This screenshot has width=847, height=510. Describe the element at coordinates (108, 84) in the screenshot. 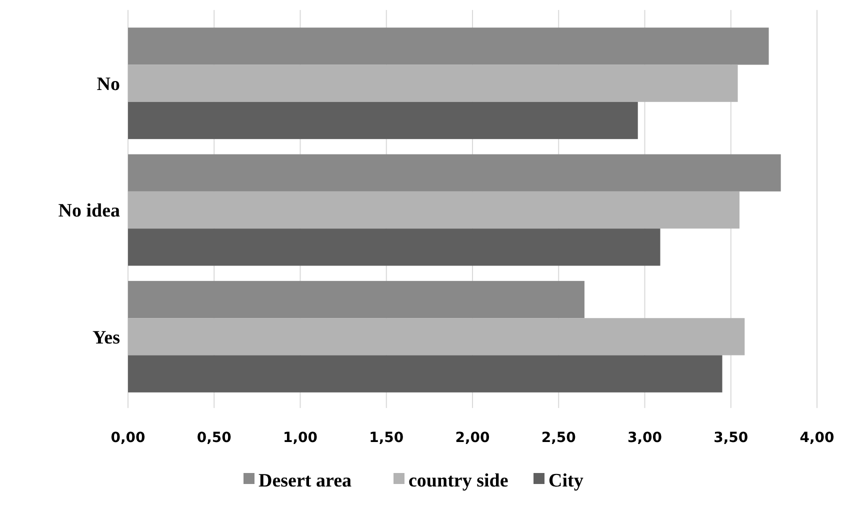

I see `y-tick-label: No` at that location.